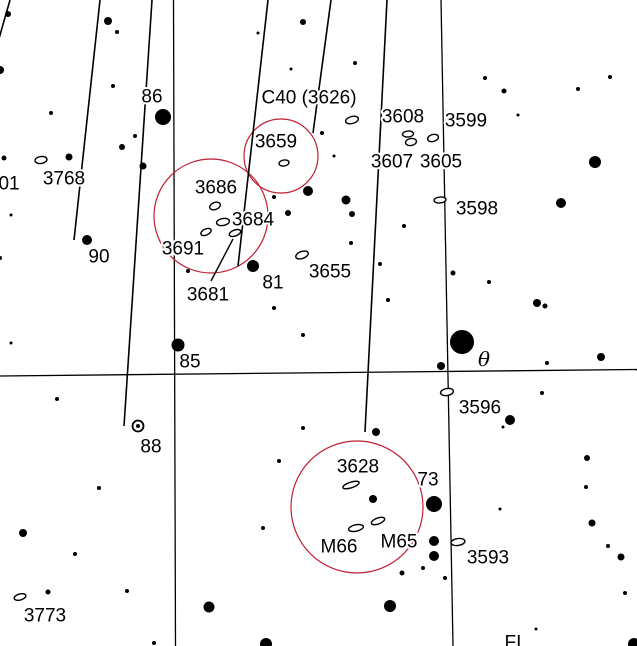 The width and height of the screenshot is (637, 646). Describe the element at coordinates (216, 188) in the screenshot. I see `object-label-3686: 3686` at that location.